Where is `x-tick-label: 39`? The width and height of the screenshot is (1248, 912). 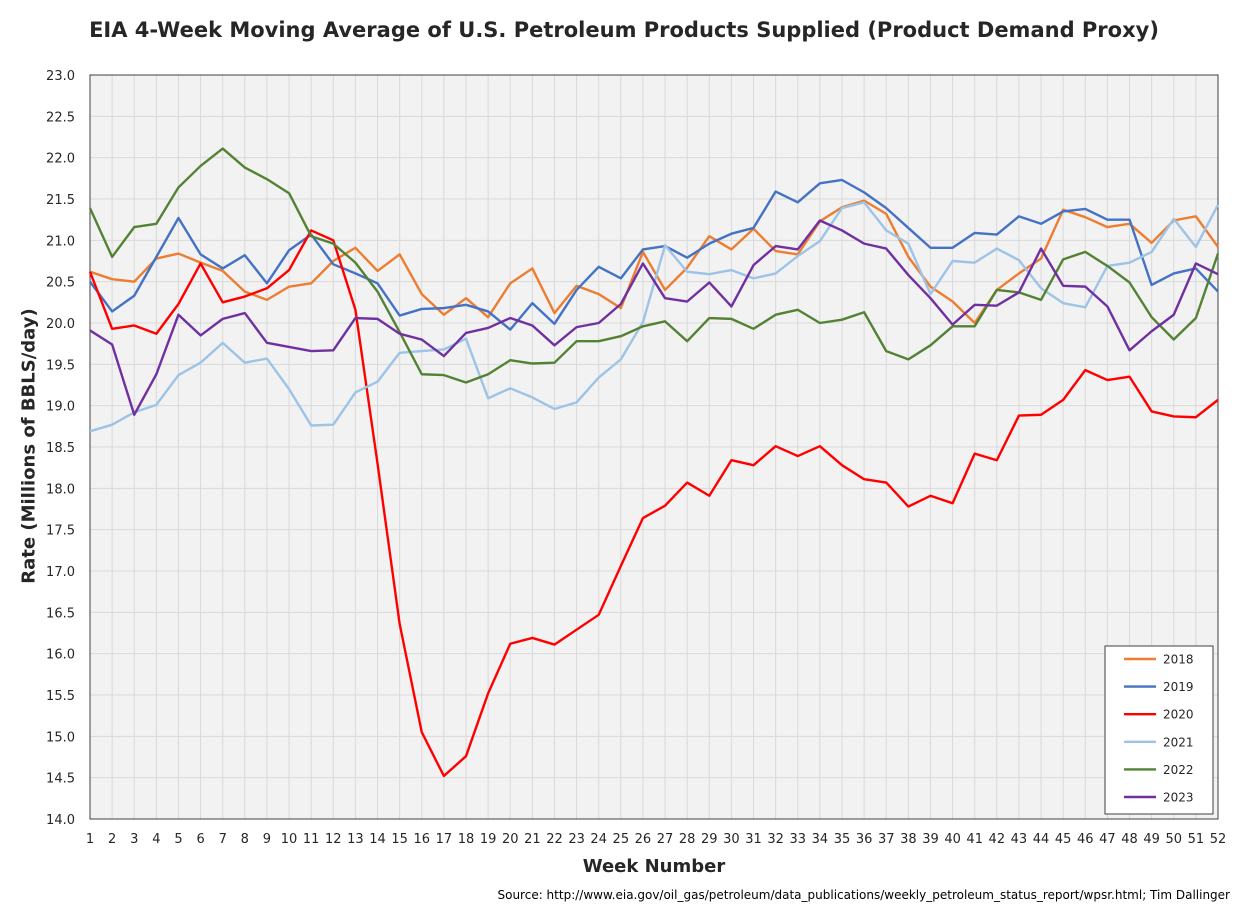
x-tick-label: 39 is located at coordinates (930, 839).